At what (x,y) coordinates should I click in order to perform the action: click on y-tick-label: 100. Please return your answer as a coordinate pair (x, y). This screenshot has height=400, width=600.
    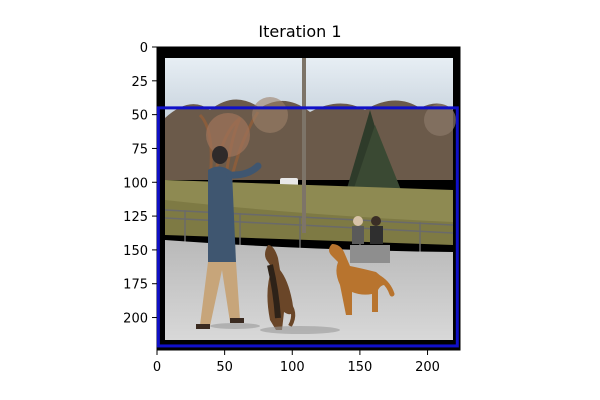
    Looking at the image, I should click on (135, 183).